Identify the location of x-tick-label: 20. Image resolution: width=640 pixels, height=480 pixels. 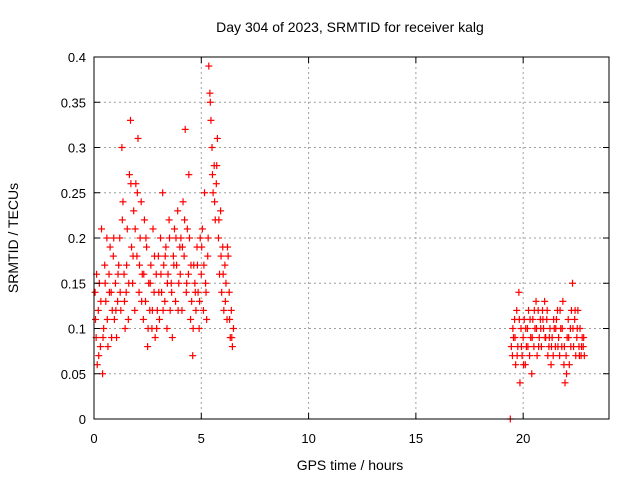
(523, 438).